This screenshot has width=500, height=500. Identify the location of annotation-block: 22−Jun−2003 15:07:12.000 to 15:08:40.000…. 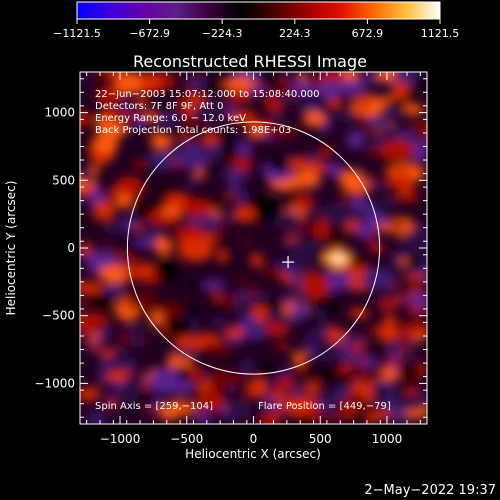
(207, 112).